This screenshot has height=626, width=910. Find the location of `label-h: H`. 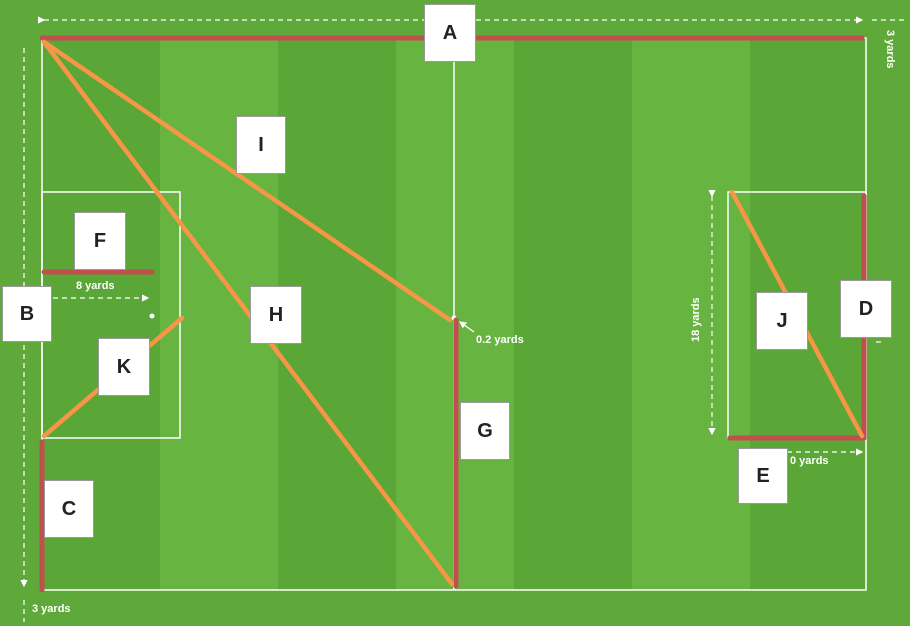

label-h: H is located at coordinates (276, 315).